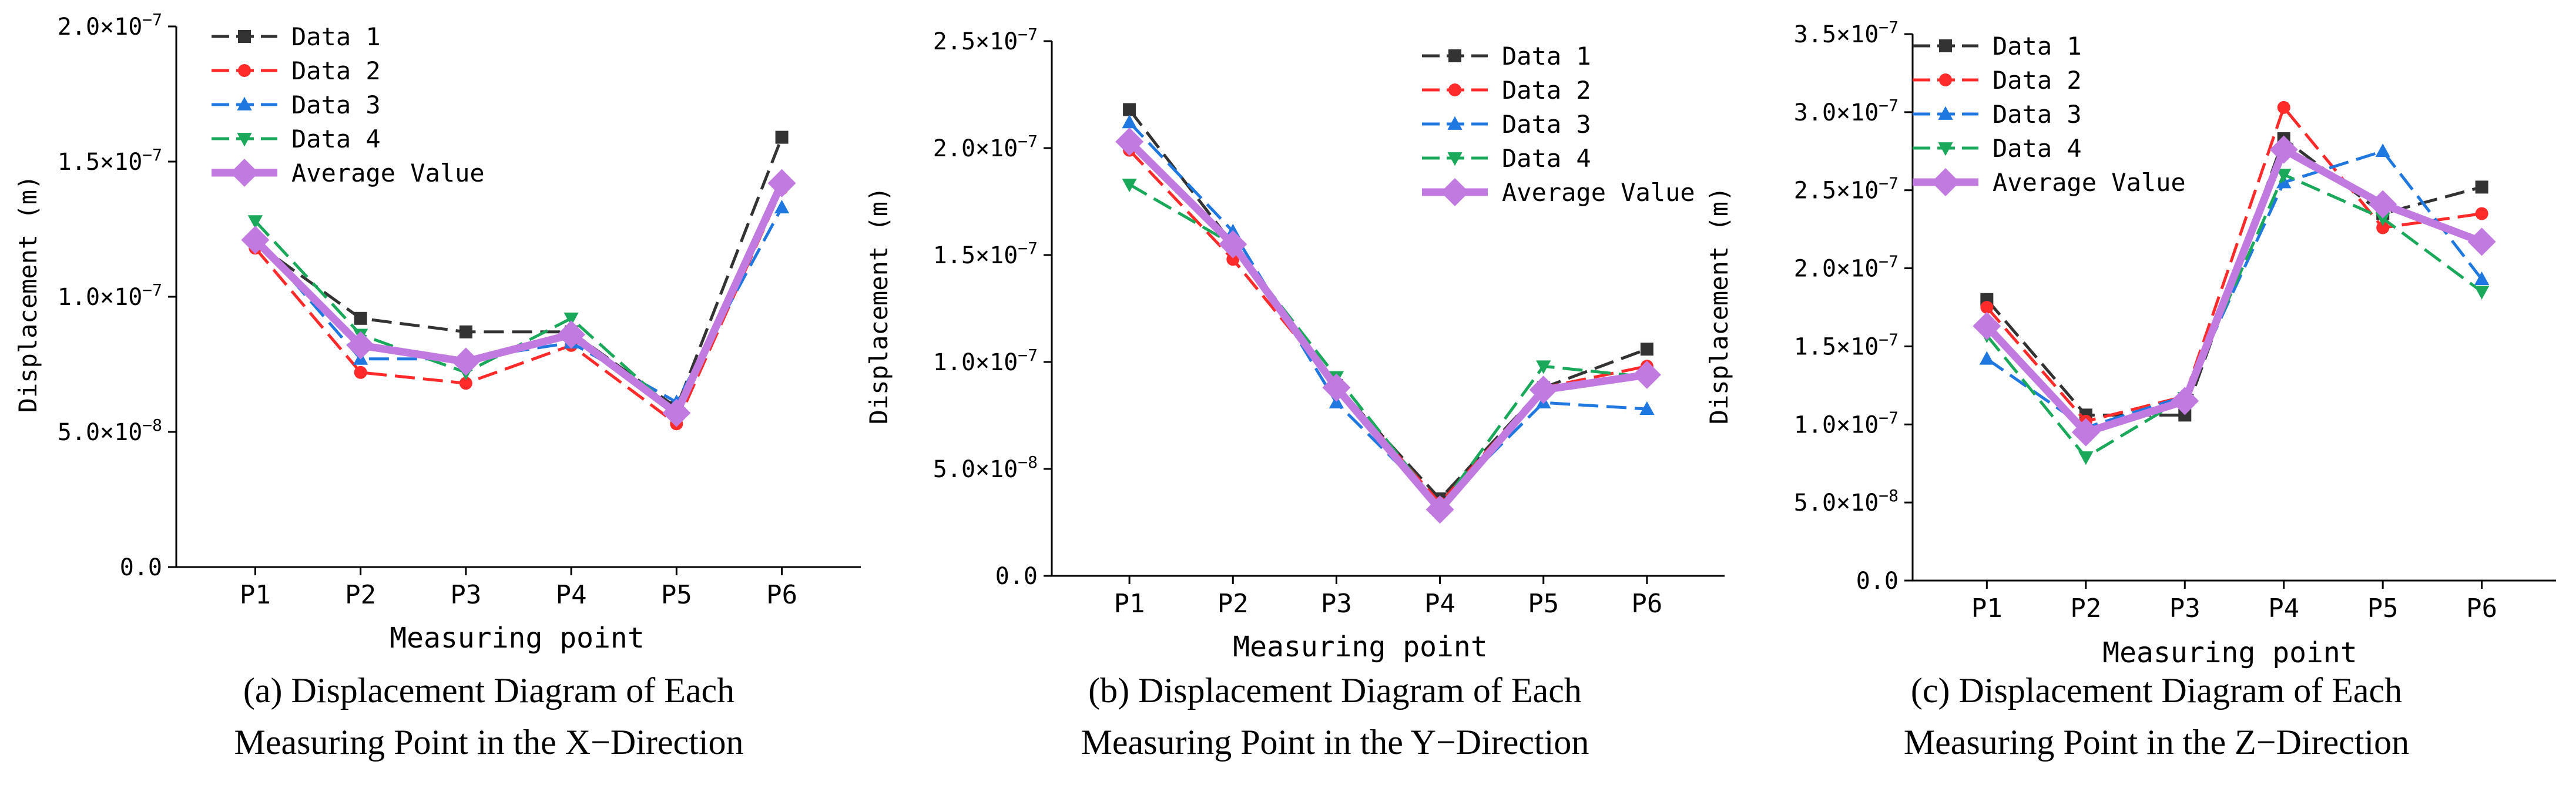  Describe the element at coordinates (488, 742) in the screenshot. I see `caption-line-2: Measuring Point in the X−Direction` at that location.